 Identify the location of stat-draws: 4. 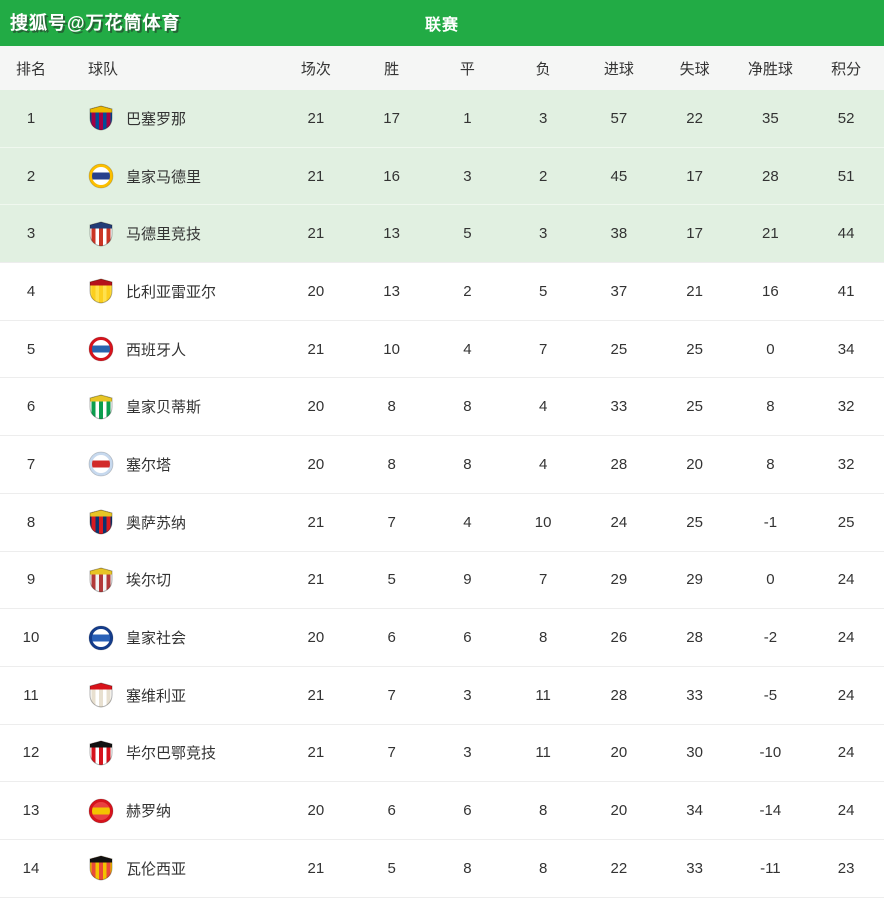
(467, 349).